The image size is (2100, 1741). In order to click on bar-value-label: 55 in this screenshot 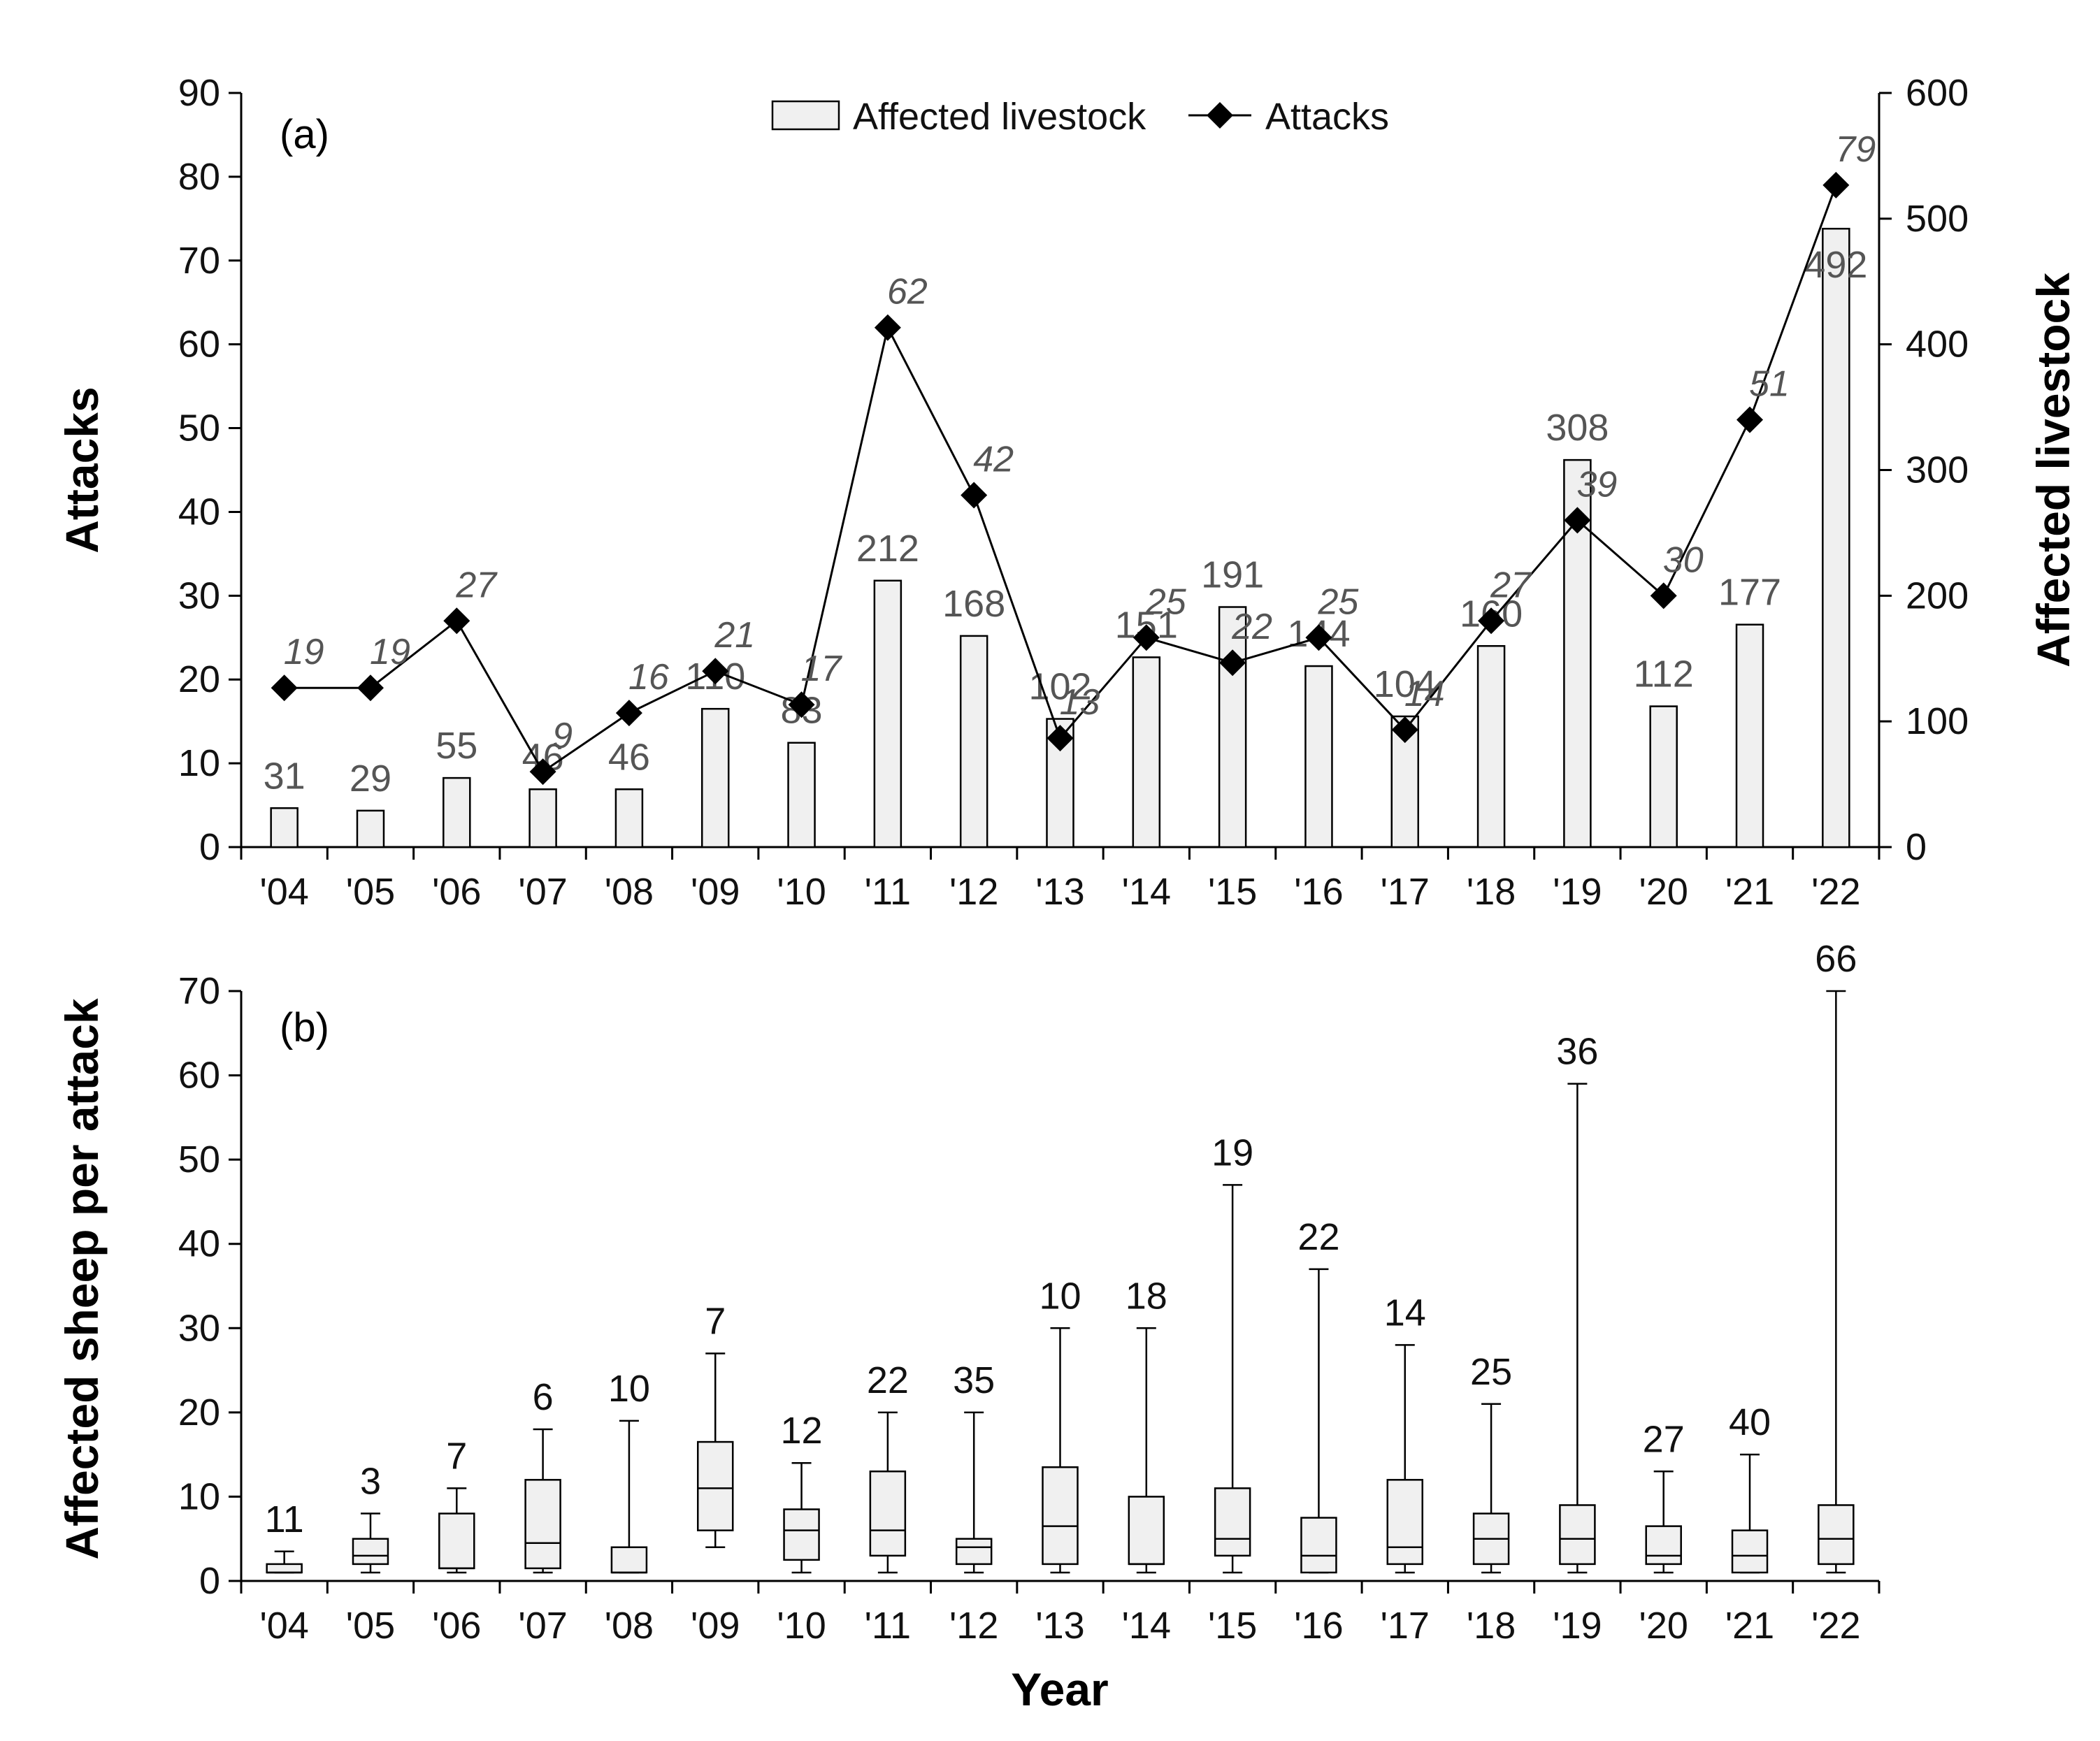, I will do `click(456, 746)`.